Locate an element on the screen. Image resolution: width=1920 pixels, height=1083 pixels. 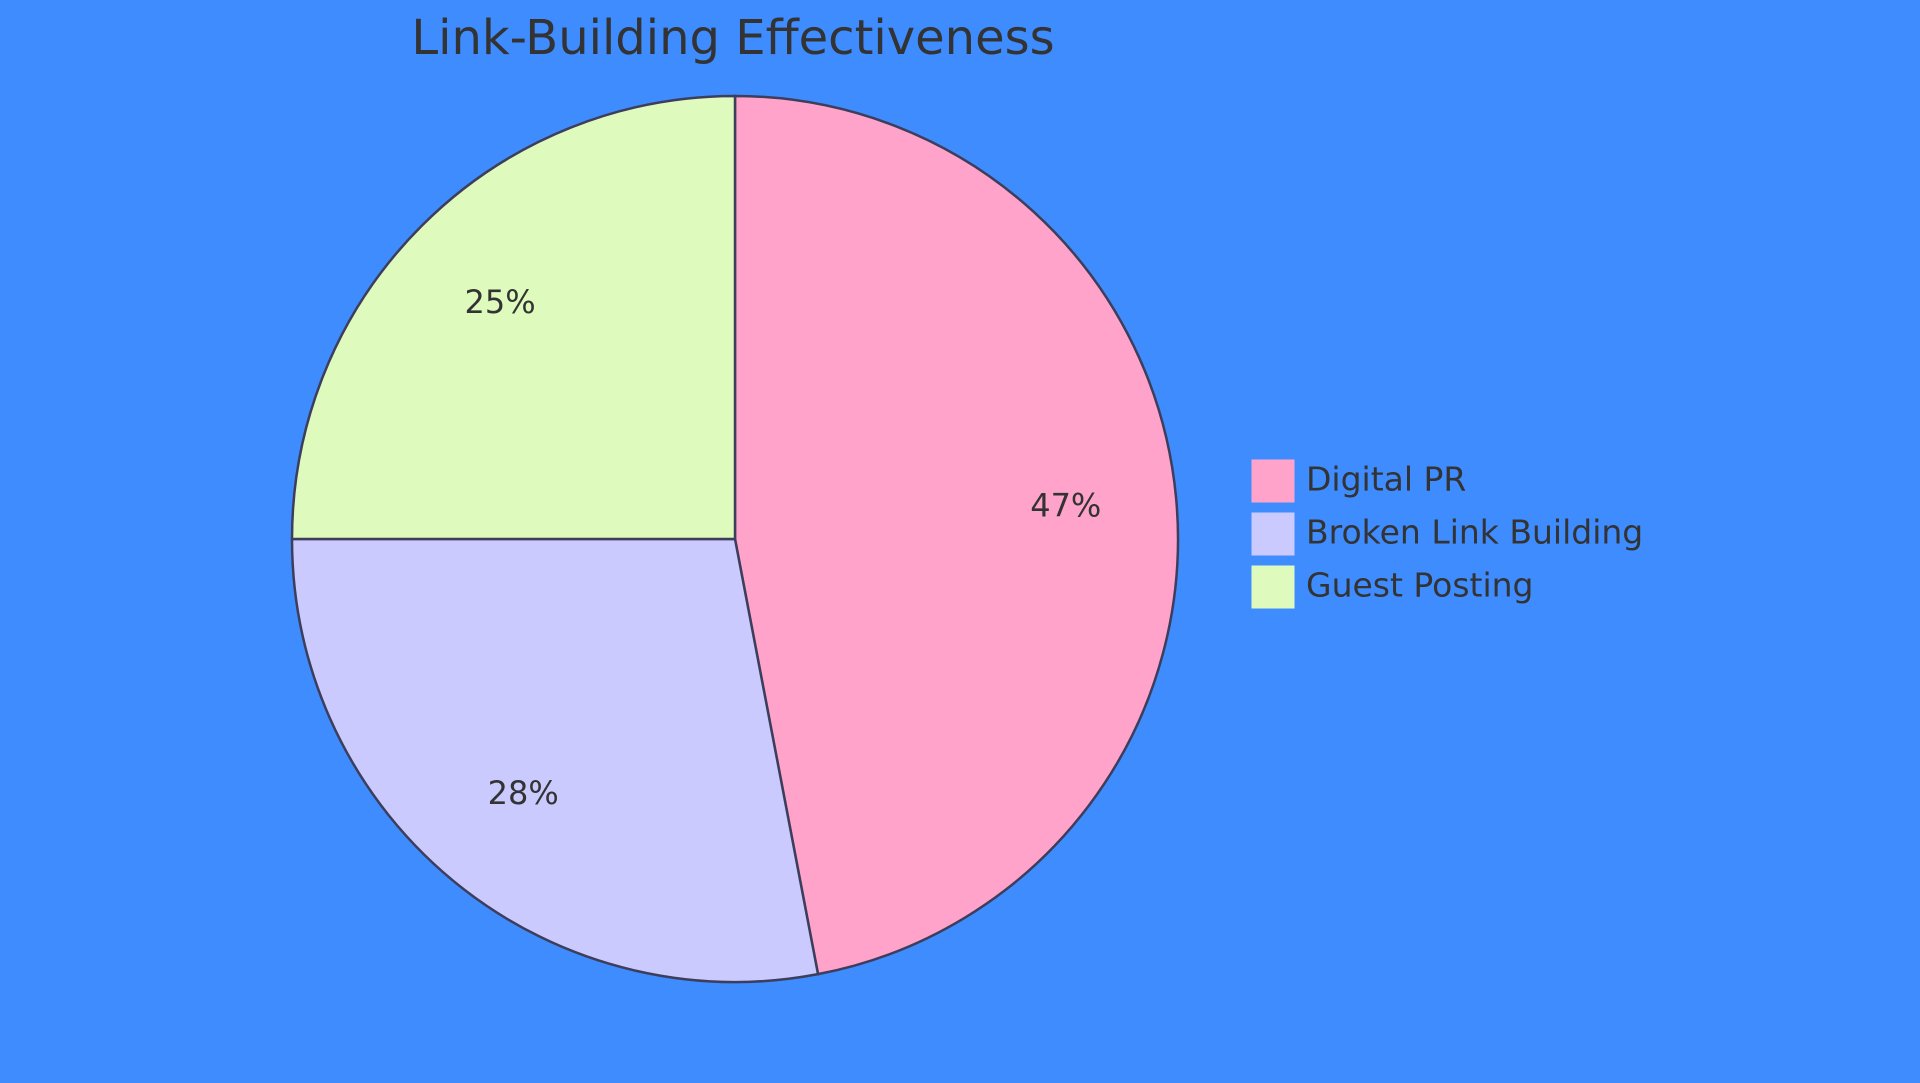
slice-label: 28% is located at coordinates (523, 793).